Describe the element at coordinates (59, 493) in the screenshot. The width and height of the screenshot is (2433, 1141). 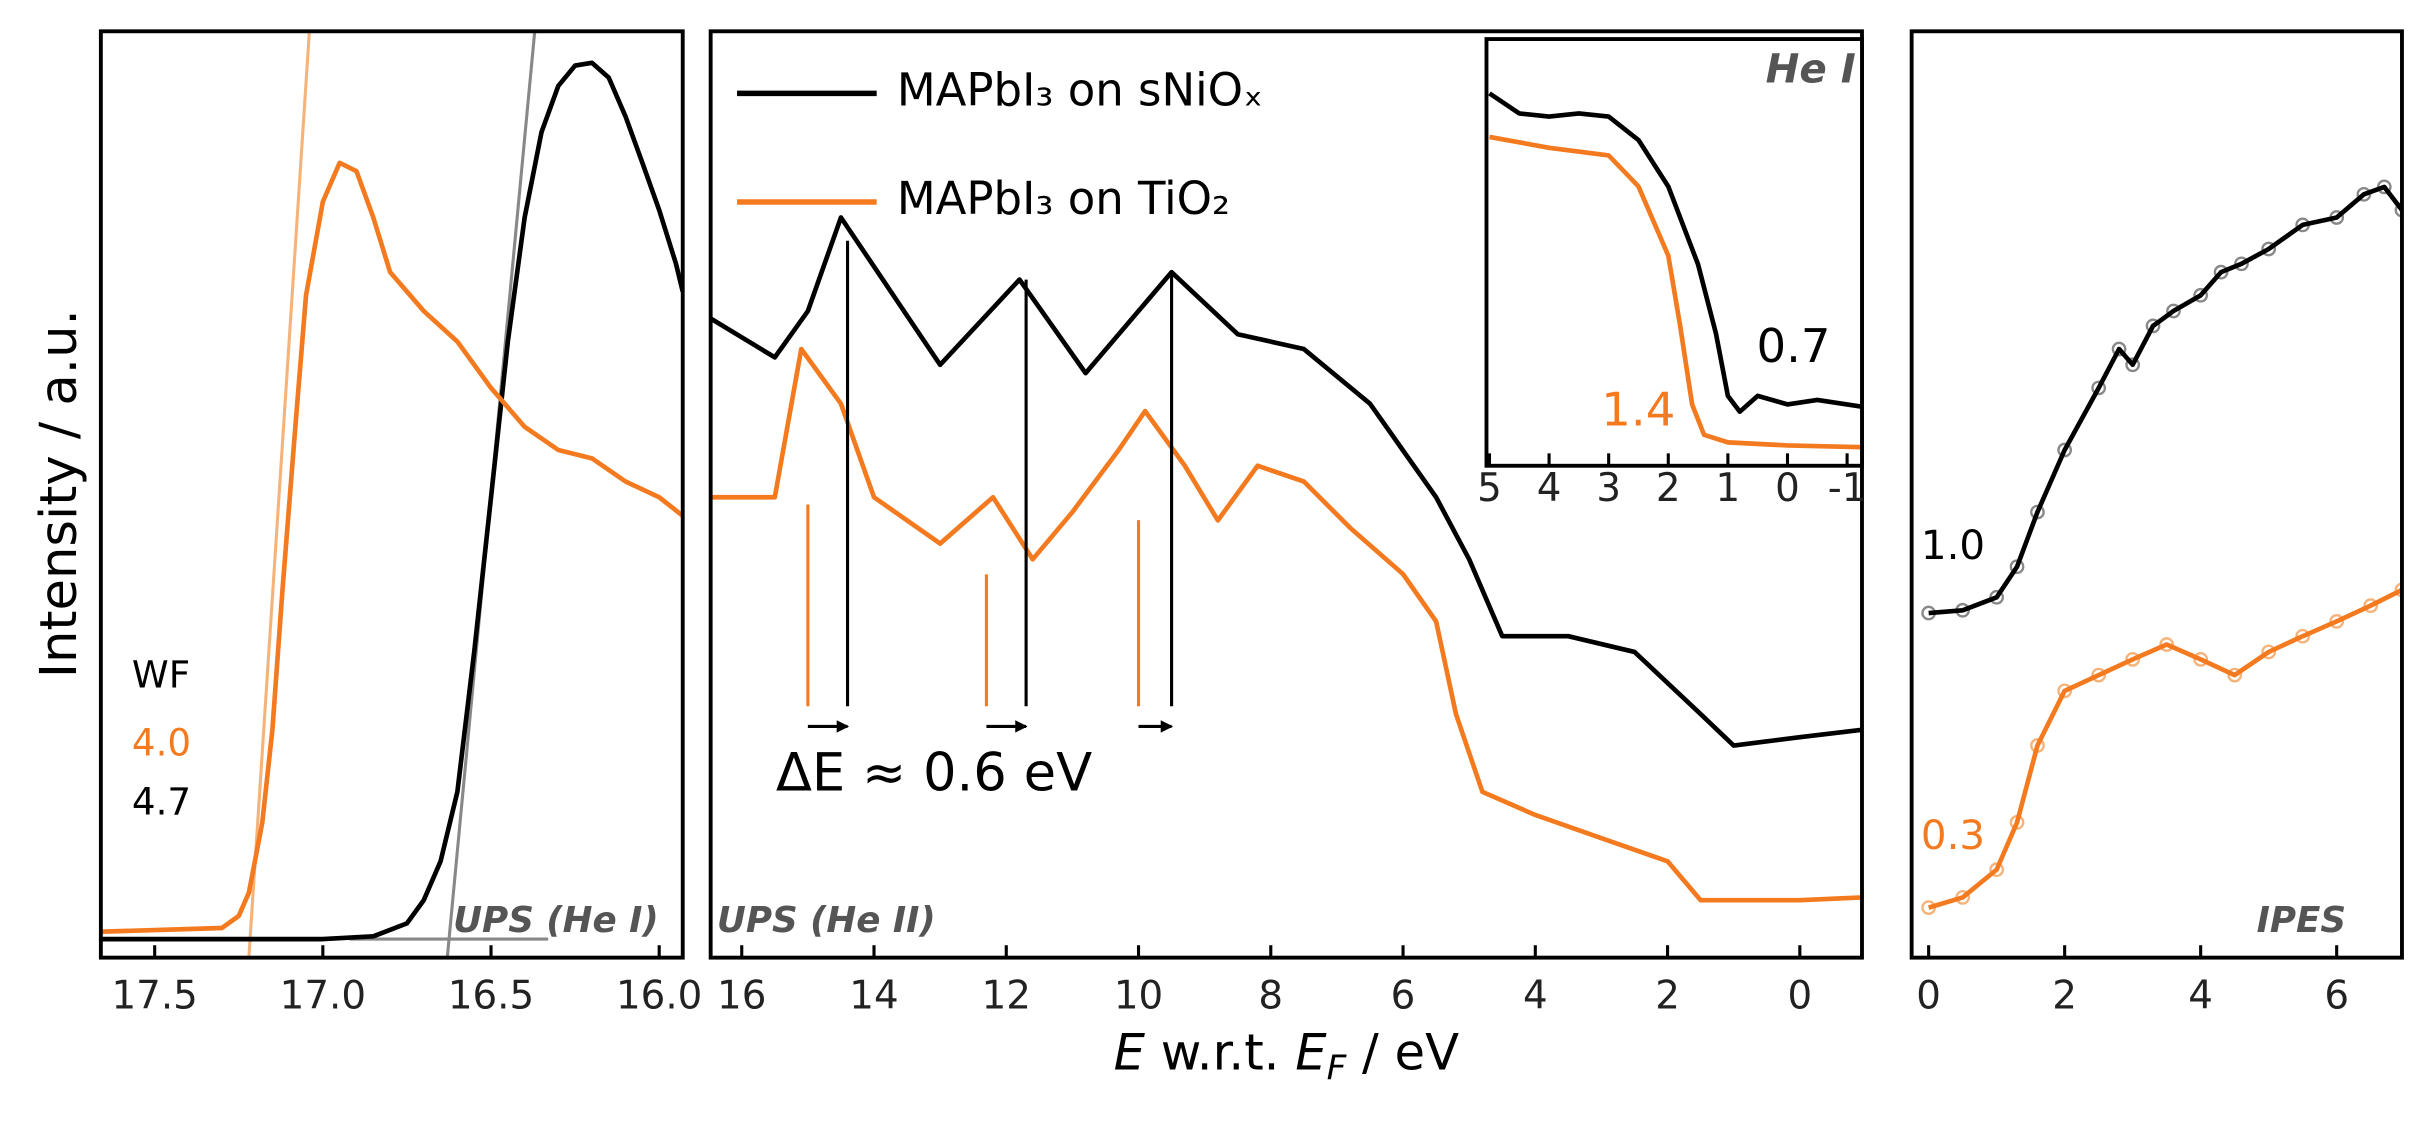
I see `y-axis-label: Intensity / a.u.` at that location.